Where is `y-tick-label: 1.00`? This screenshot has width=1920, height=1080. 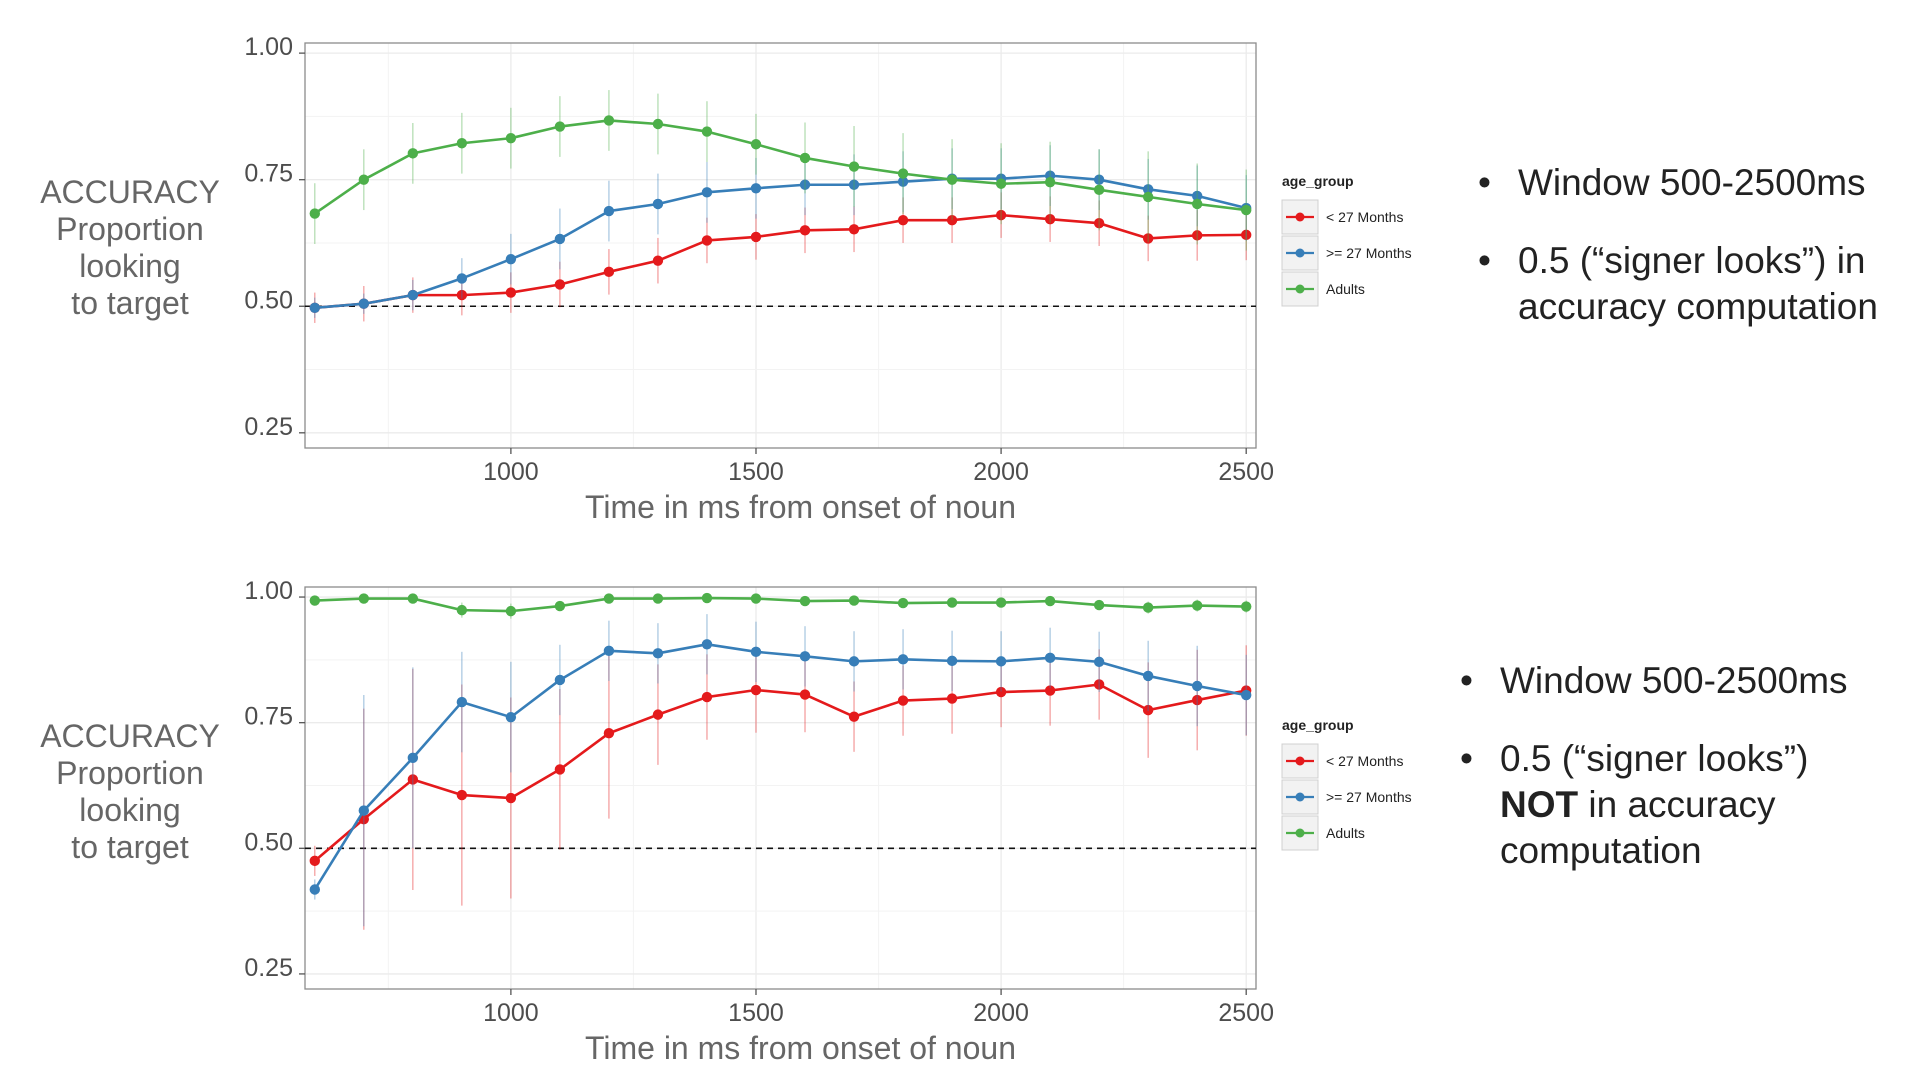
y-tick-label: 1.00 is located at coordinates (268, 47).